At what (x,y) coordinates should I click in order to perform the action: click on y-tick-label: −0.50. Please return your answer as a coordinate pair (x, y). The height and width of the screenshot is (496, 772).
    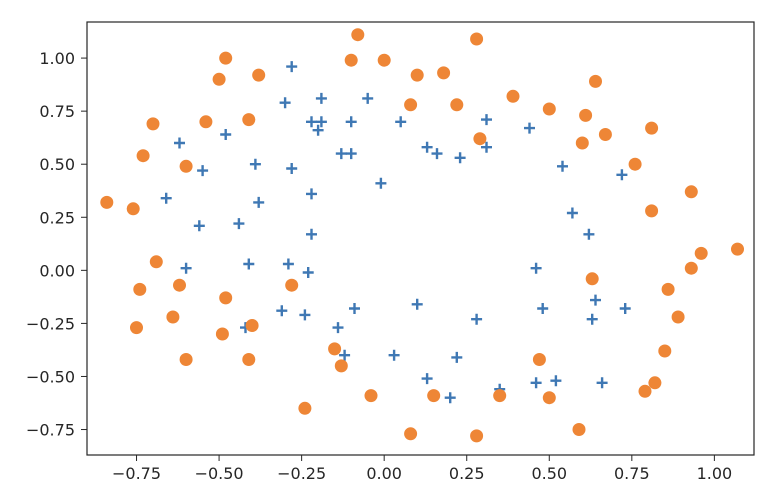
    Looking at the image, I should click on (50, 376).